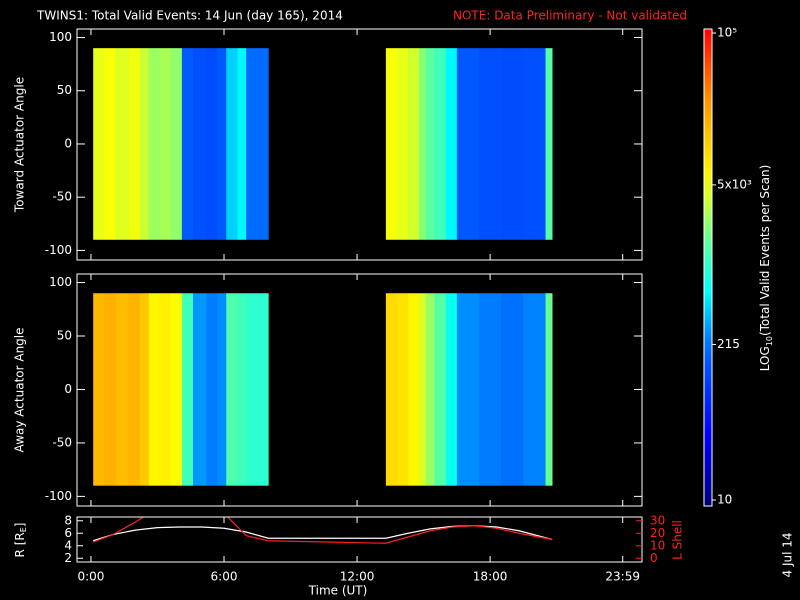 Image resolution: width=800 pixels, height=600 pixels. Describe the element at coordinates (765, 358) in the screenshot. I see `colorbar-label-main: LOG` at that location.